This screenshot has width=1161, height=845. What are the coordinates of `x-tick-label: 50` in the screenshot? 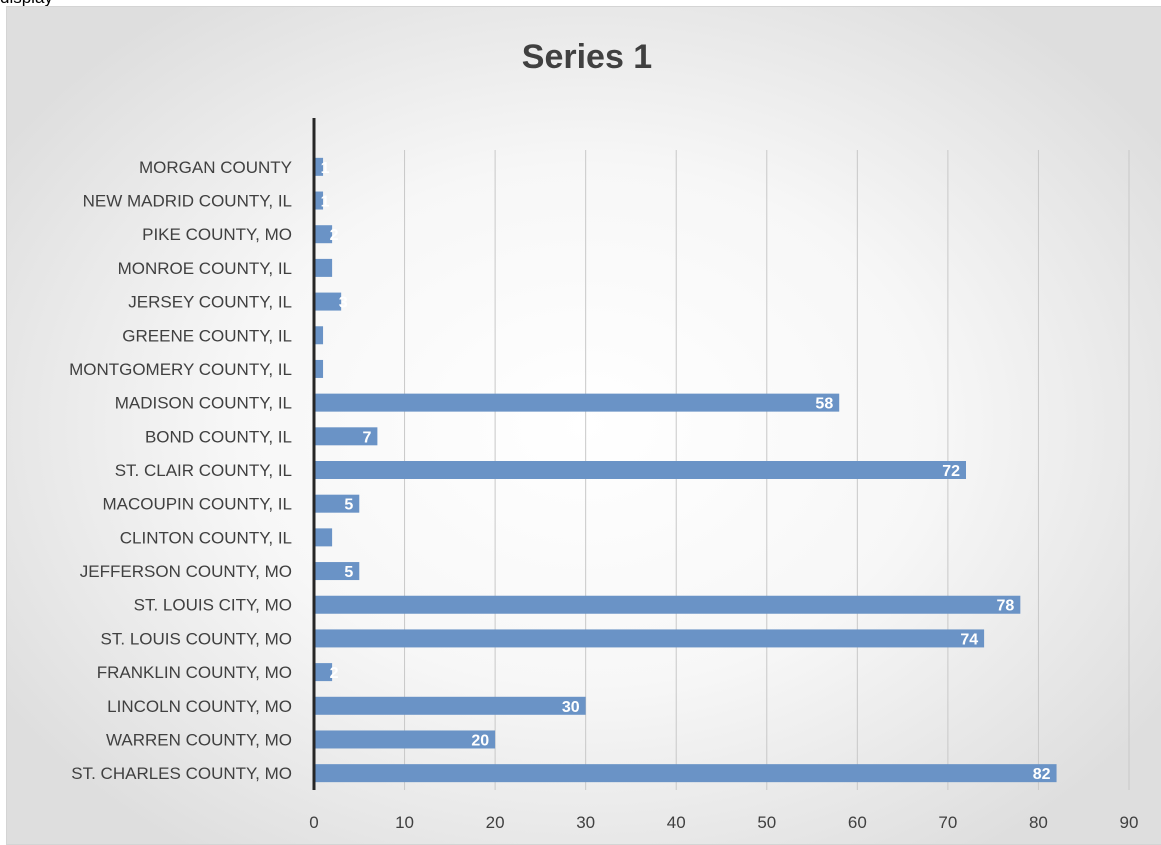 It's located at (766, 822).